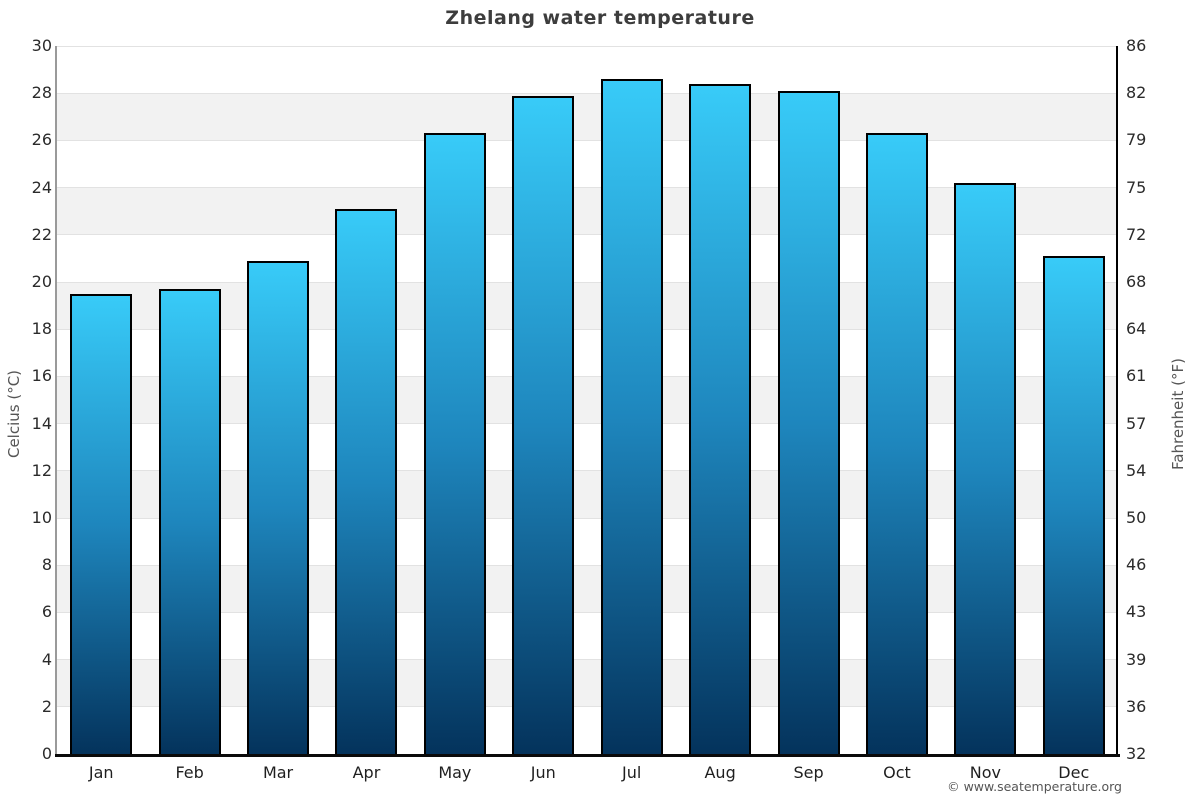 The image size is (1200, 800). Describe the element at coordinates (1136, 706) in the screenshot. I see `fahrenheit-tick-label: 36` at that location.